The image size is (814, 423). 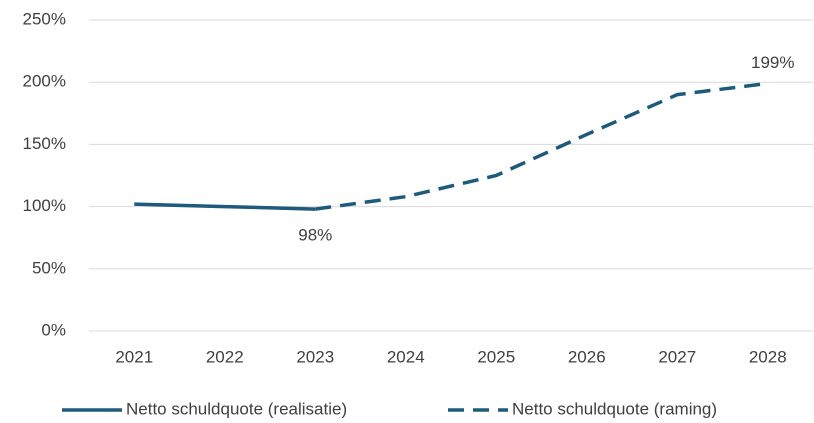 What do you see at coordinates (772, 62) in the screenshot?
I see `data-label: 199%` at bounding box center [772, 62].